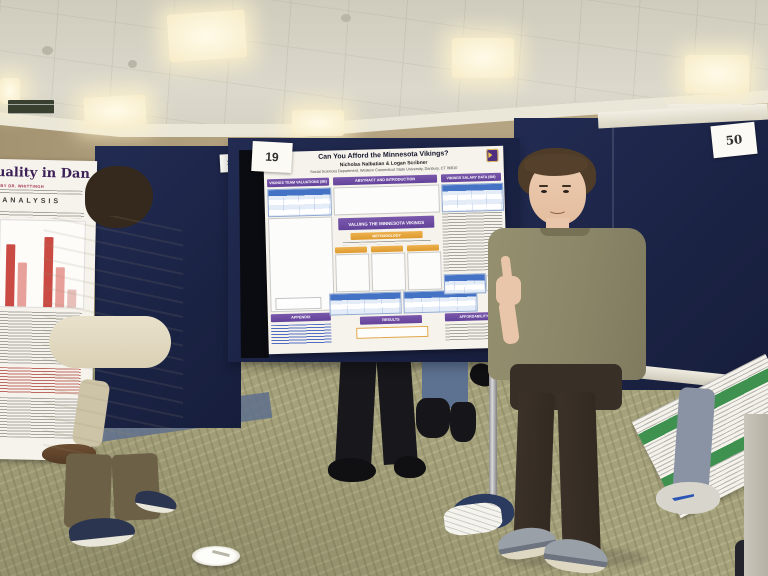 This screenshot has width=768, height=576. What do you see at coordinates (385, 180) in the screenshot?
I see `section-header-abstract: ABSTRACT AND INTRODUCTION` at bounding box center [385, 180].